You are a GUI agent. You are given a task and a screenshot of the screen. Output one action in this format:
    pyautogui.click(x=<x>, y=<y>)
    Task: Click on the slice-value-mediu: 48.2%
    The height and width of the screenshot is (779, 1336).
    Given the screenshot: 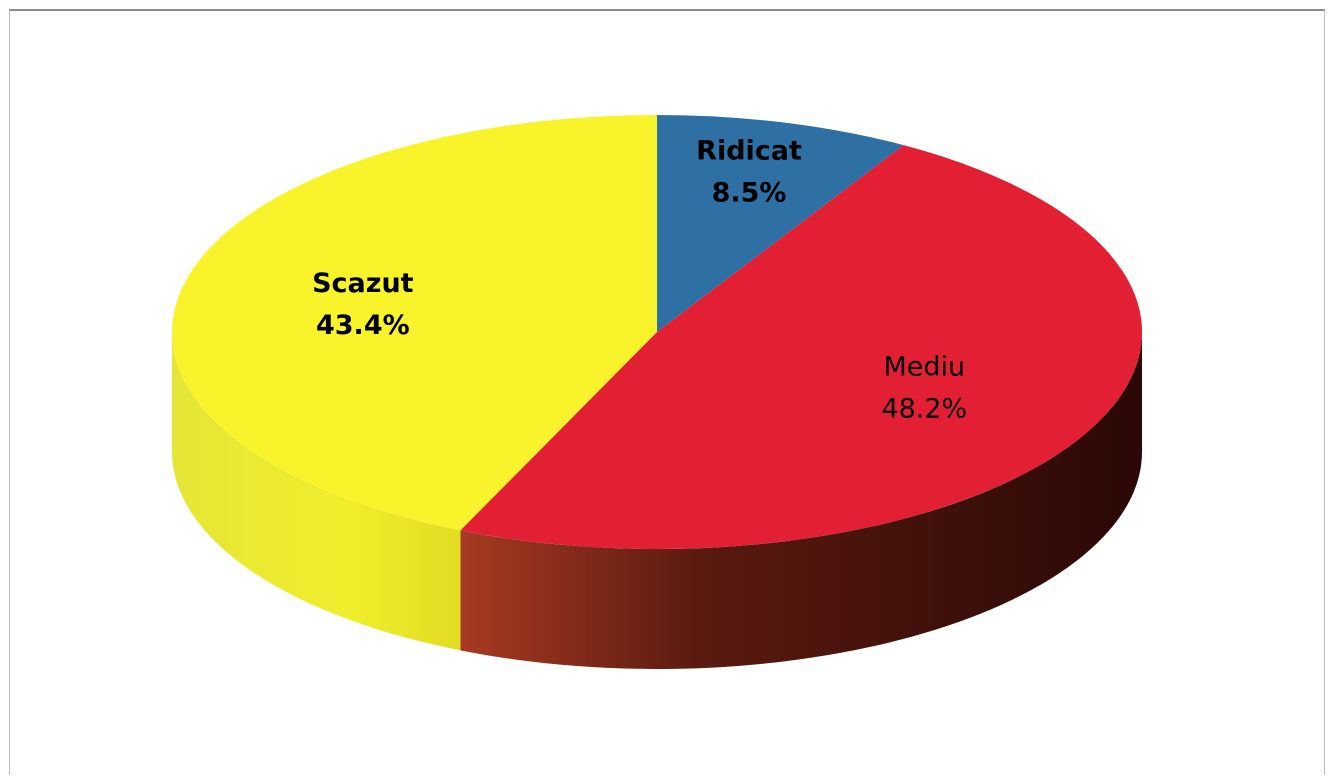 What is the action you would take?
    pyautogui.click(x=924, y=409)
    